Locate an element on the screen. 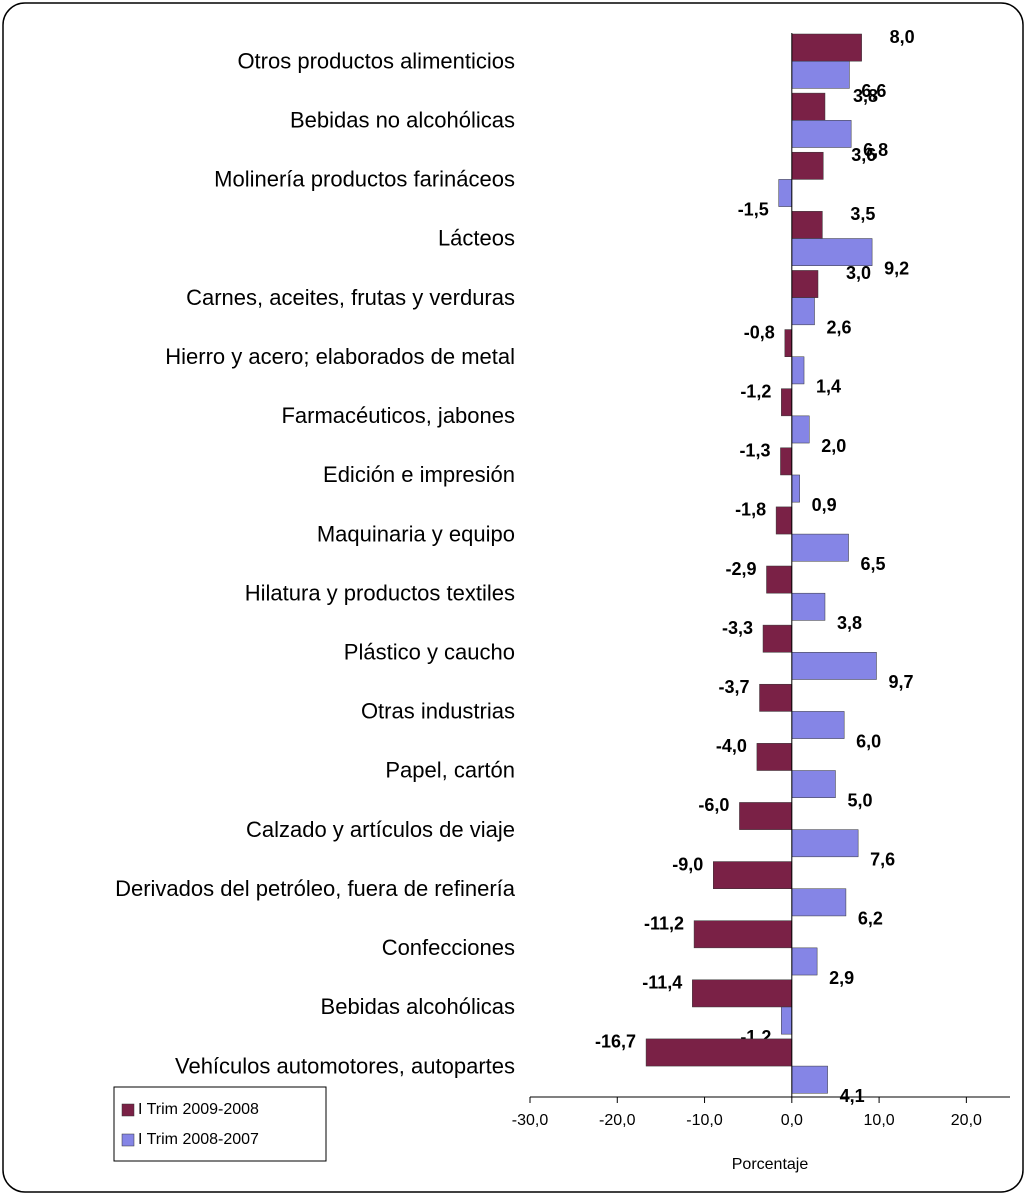  category-label: Bebidas alcohólicas is located at coordinates (418, 1006).